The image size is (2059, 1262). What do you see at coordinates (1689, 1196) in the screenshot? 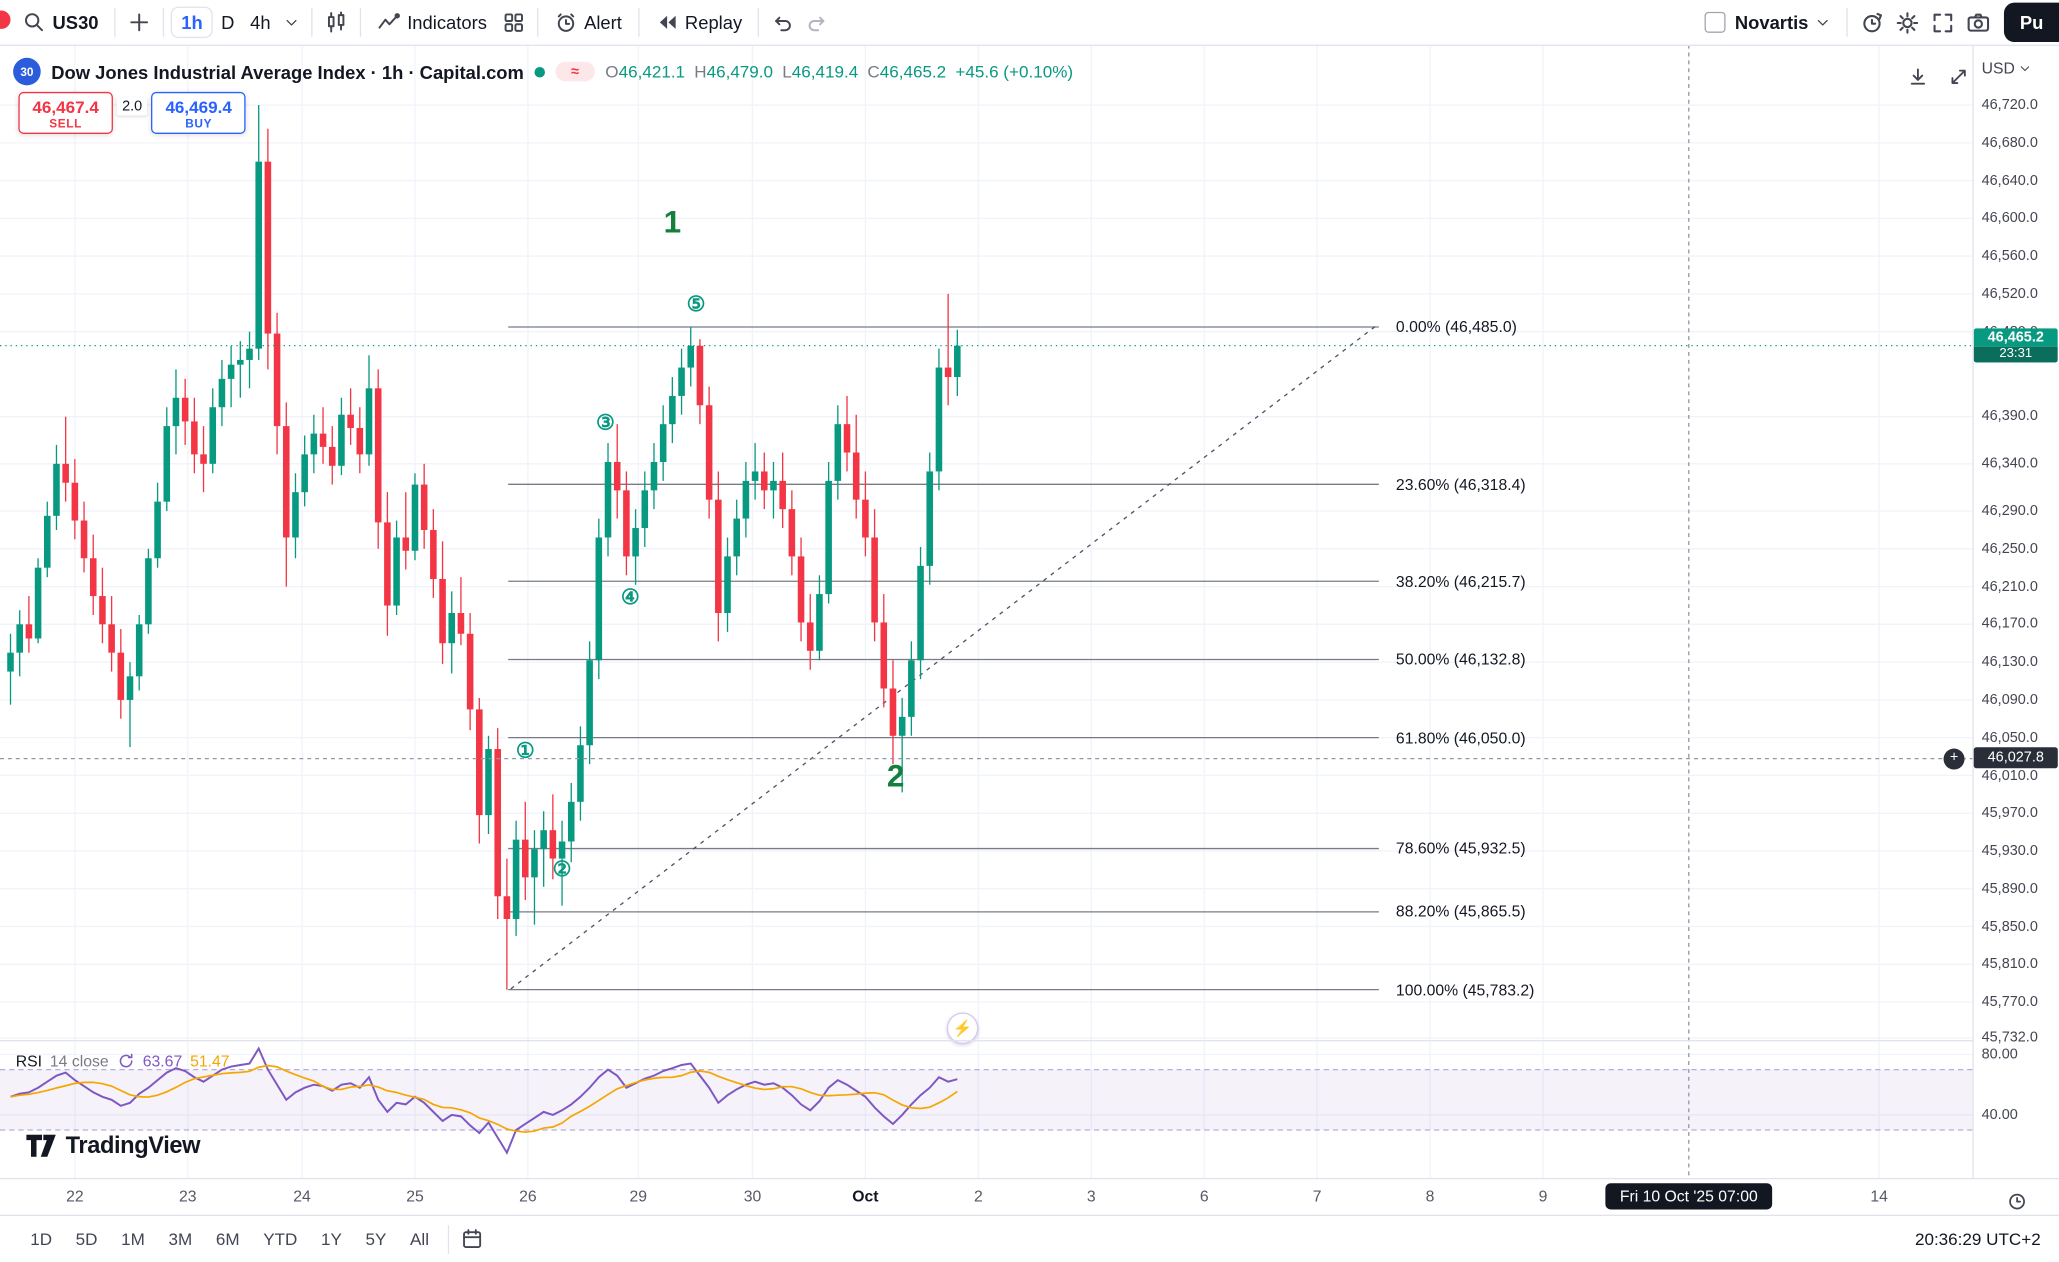
I see `crosshair-date-tooltip: Fri 10 Oct '25 07:00` at bounding box center [1689, 1196].